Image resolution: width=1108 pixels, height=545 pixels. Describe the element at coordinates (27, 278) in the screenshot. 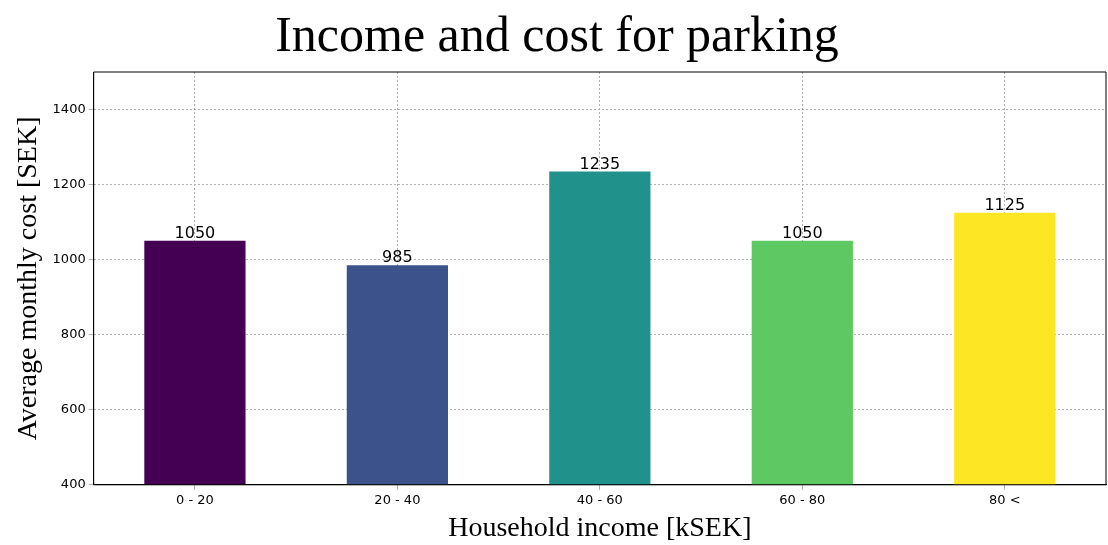

I see `y-axis-title: Average monthly cost [SEK]` at that location.